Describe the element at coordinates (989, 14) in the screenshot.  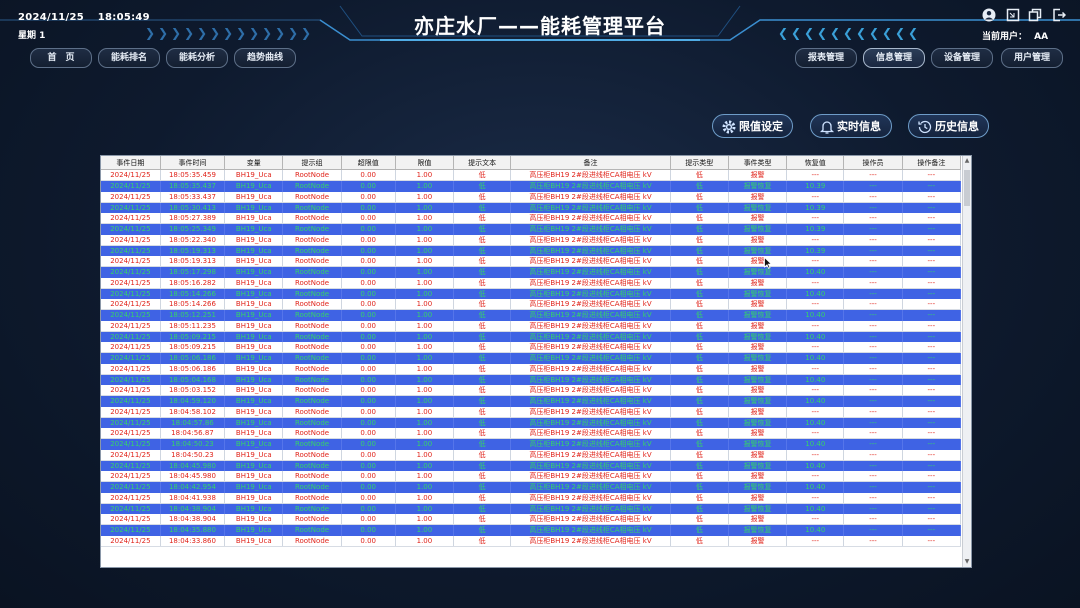
I see `user-icon` at that location.